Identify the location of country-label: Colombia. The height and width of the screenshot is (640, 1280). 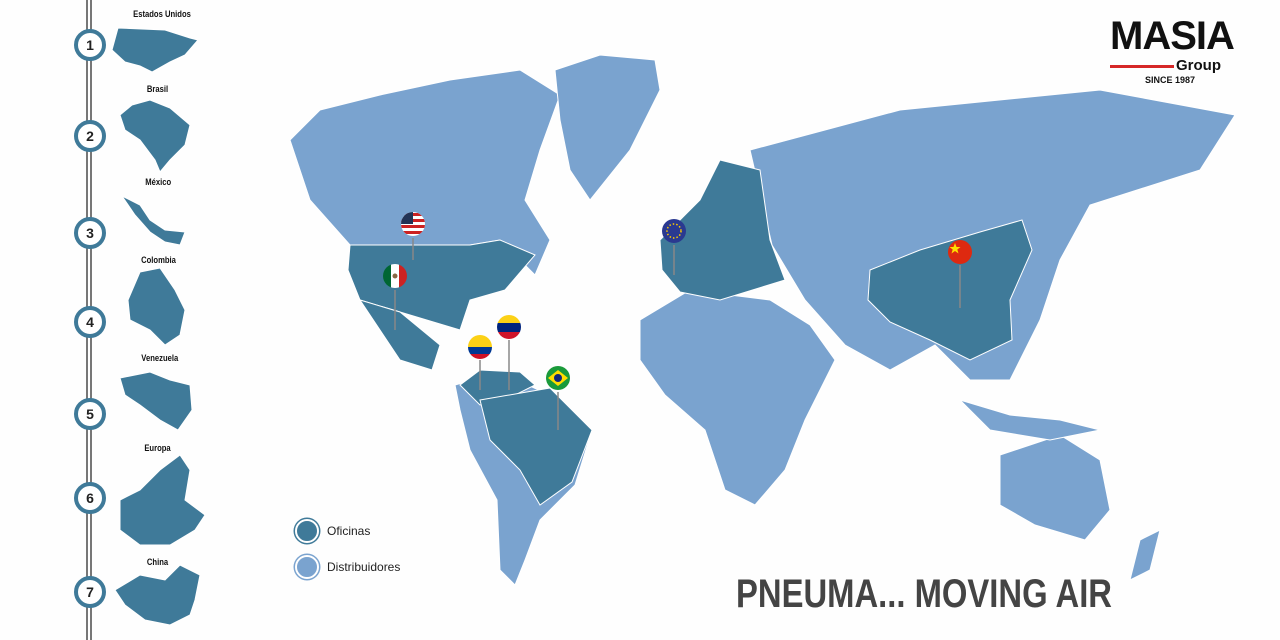
(158, 260).